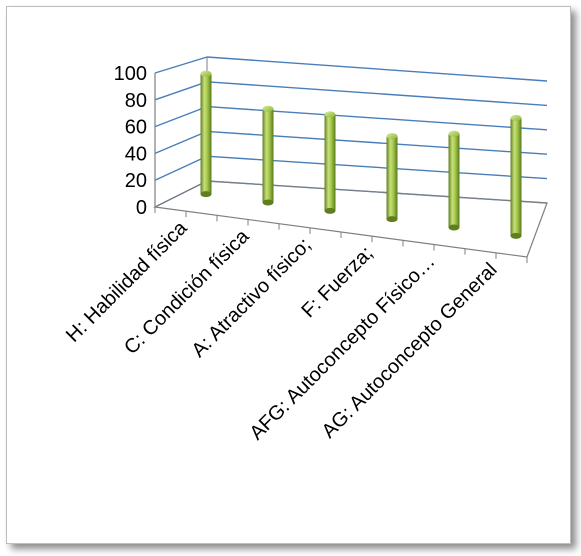  What do you see at coordinates (350, 219) in the screenshot?
I see `floor` at bounding box center [350, 219].